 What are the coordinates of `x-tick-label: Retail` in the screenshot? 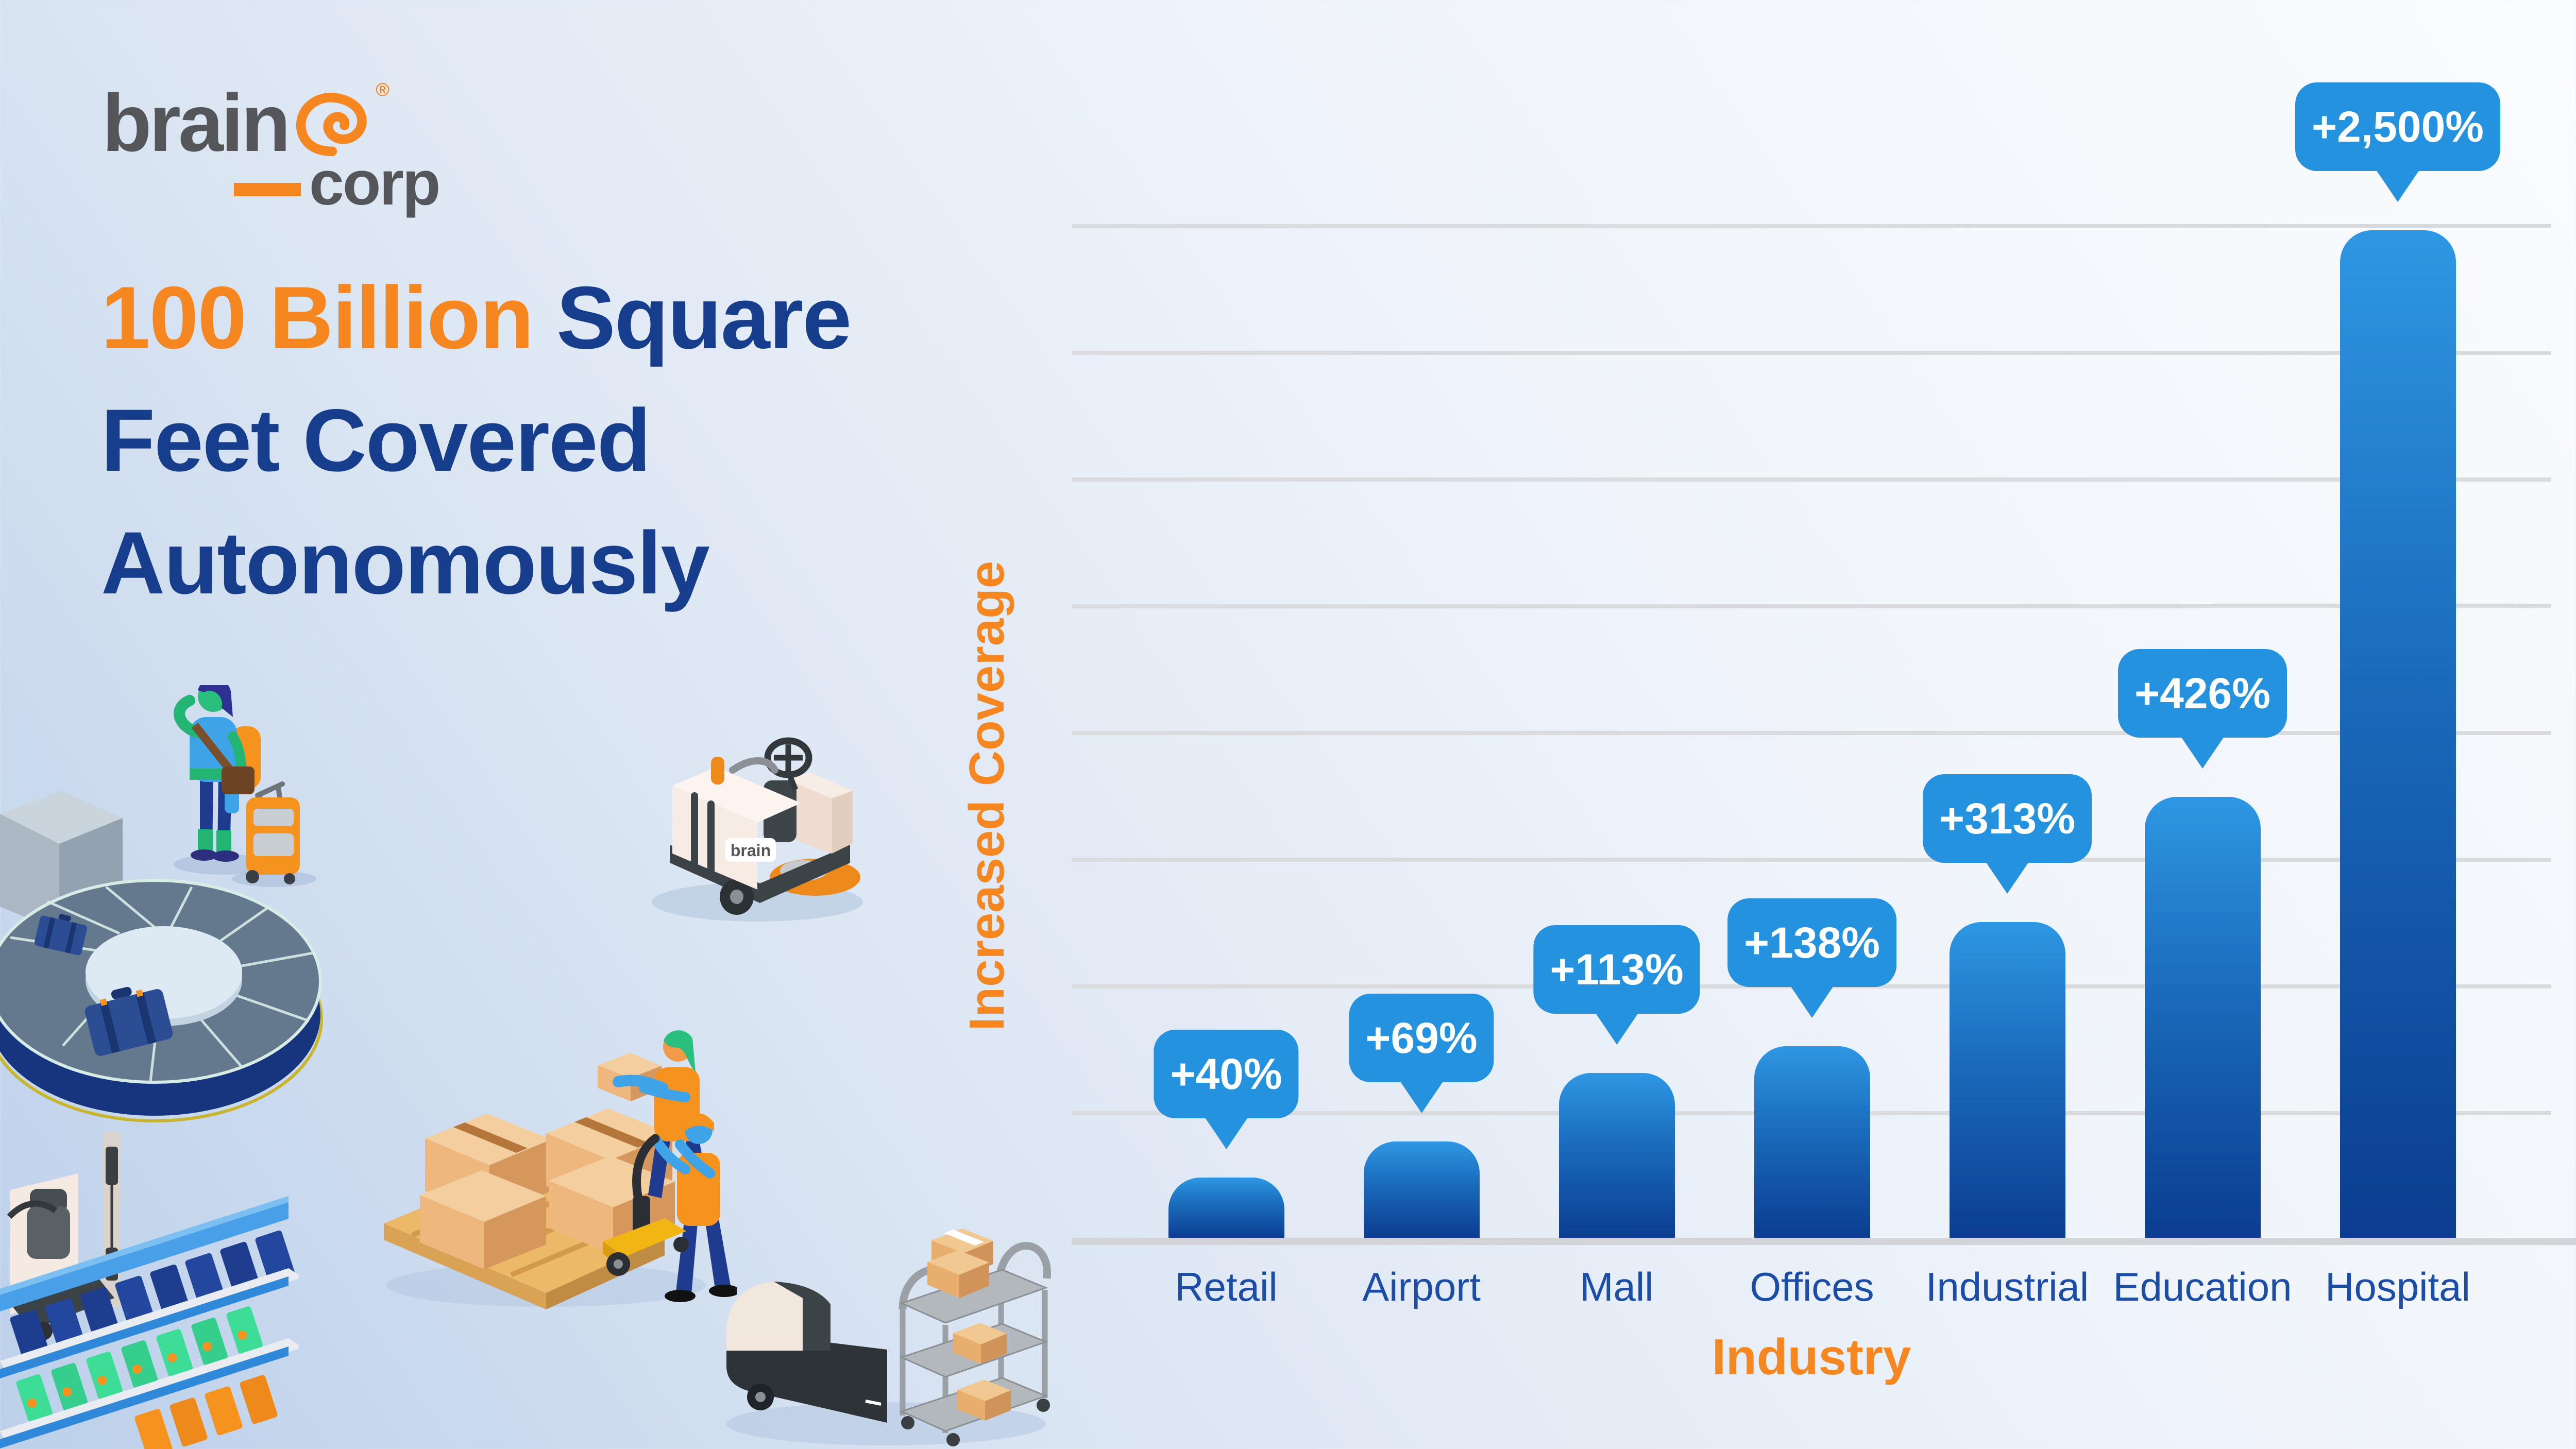 It's located at (1226, 1286).